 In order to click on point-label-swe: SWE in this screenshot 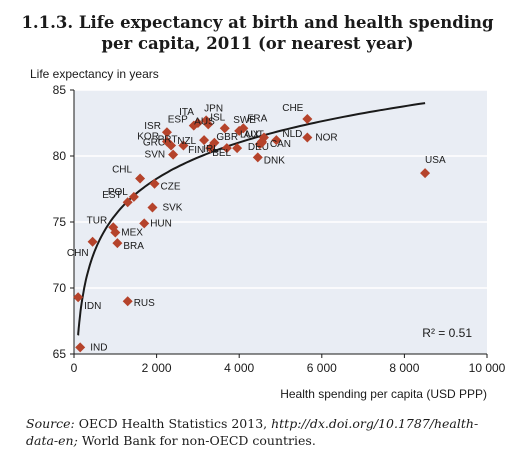, I will do `click(244, 120)`.